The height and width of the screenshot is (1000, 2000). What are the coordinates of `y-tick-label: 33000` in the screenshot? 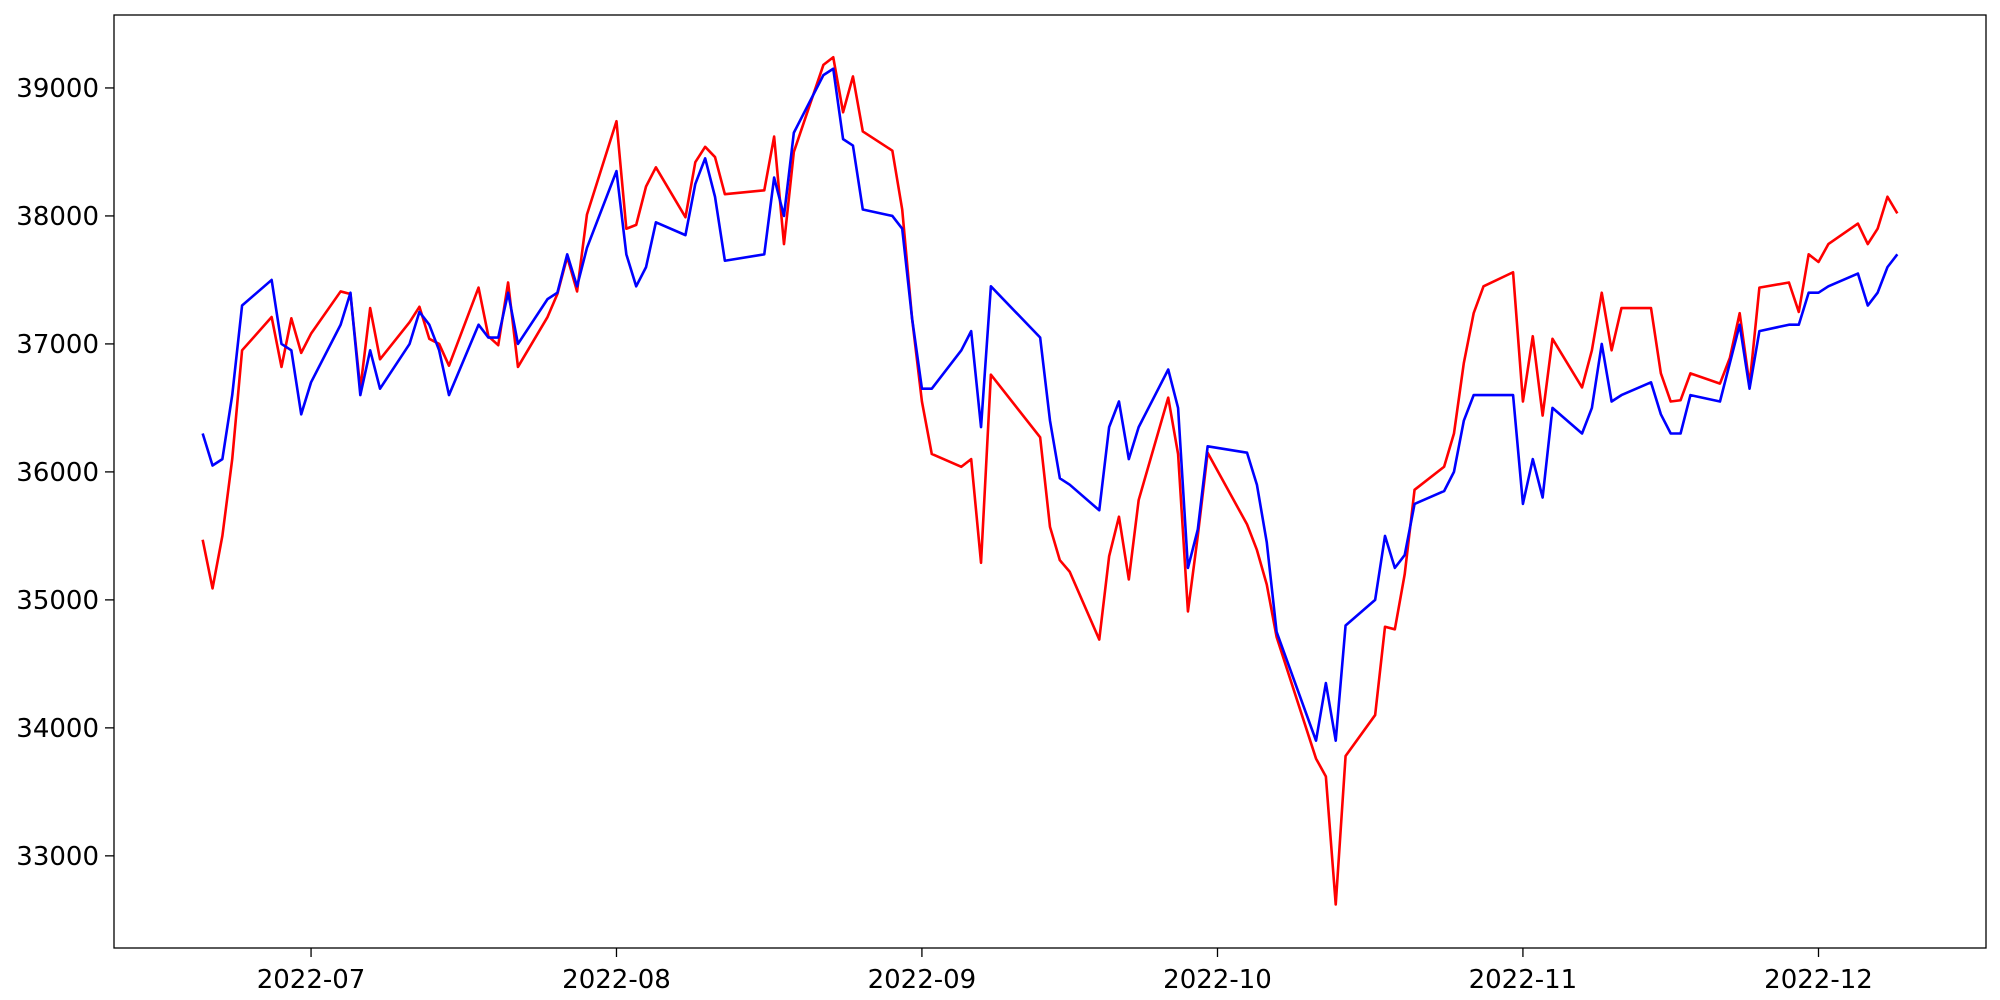 It's located at (57, 857).